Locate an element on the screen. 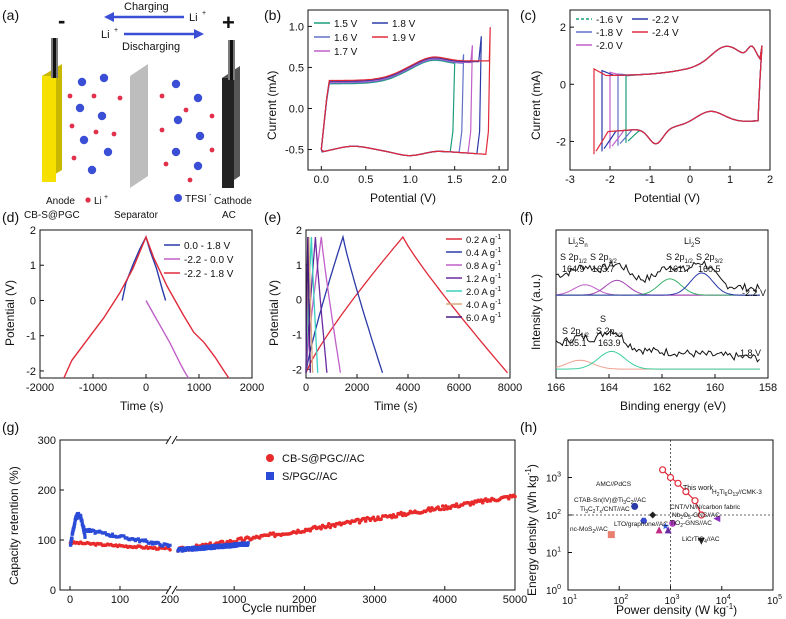 The width and height of the screenshot is (786, 619). plot-c-frame is located at coordinates (670, 90).